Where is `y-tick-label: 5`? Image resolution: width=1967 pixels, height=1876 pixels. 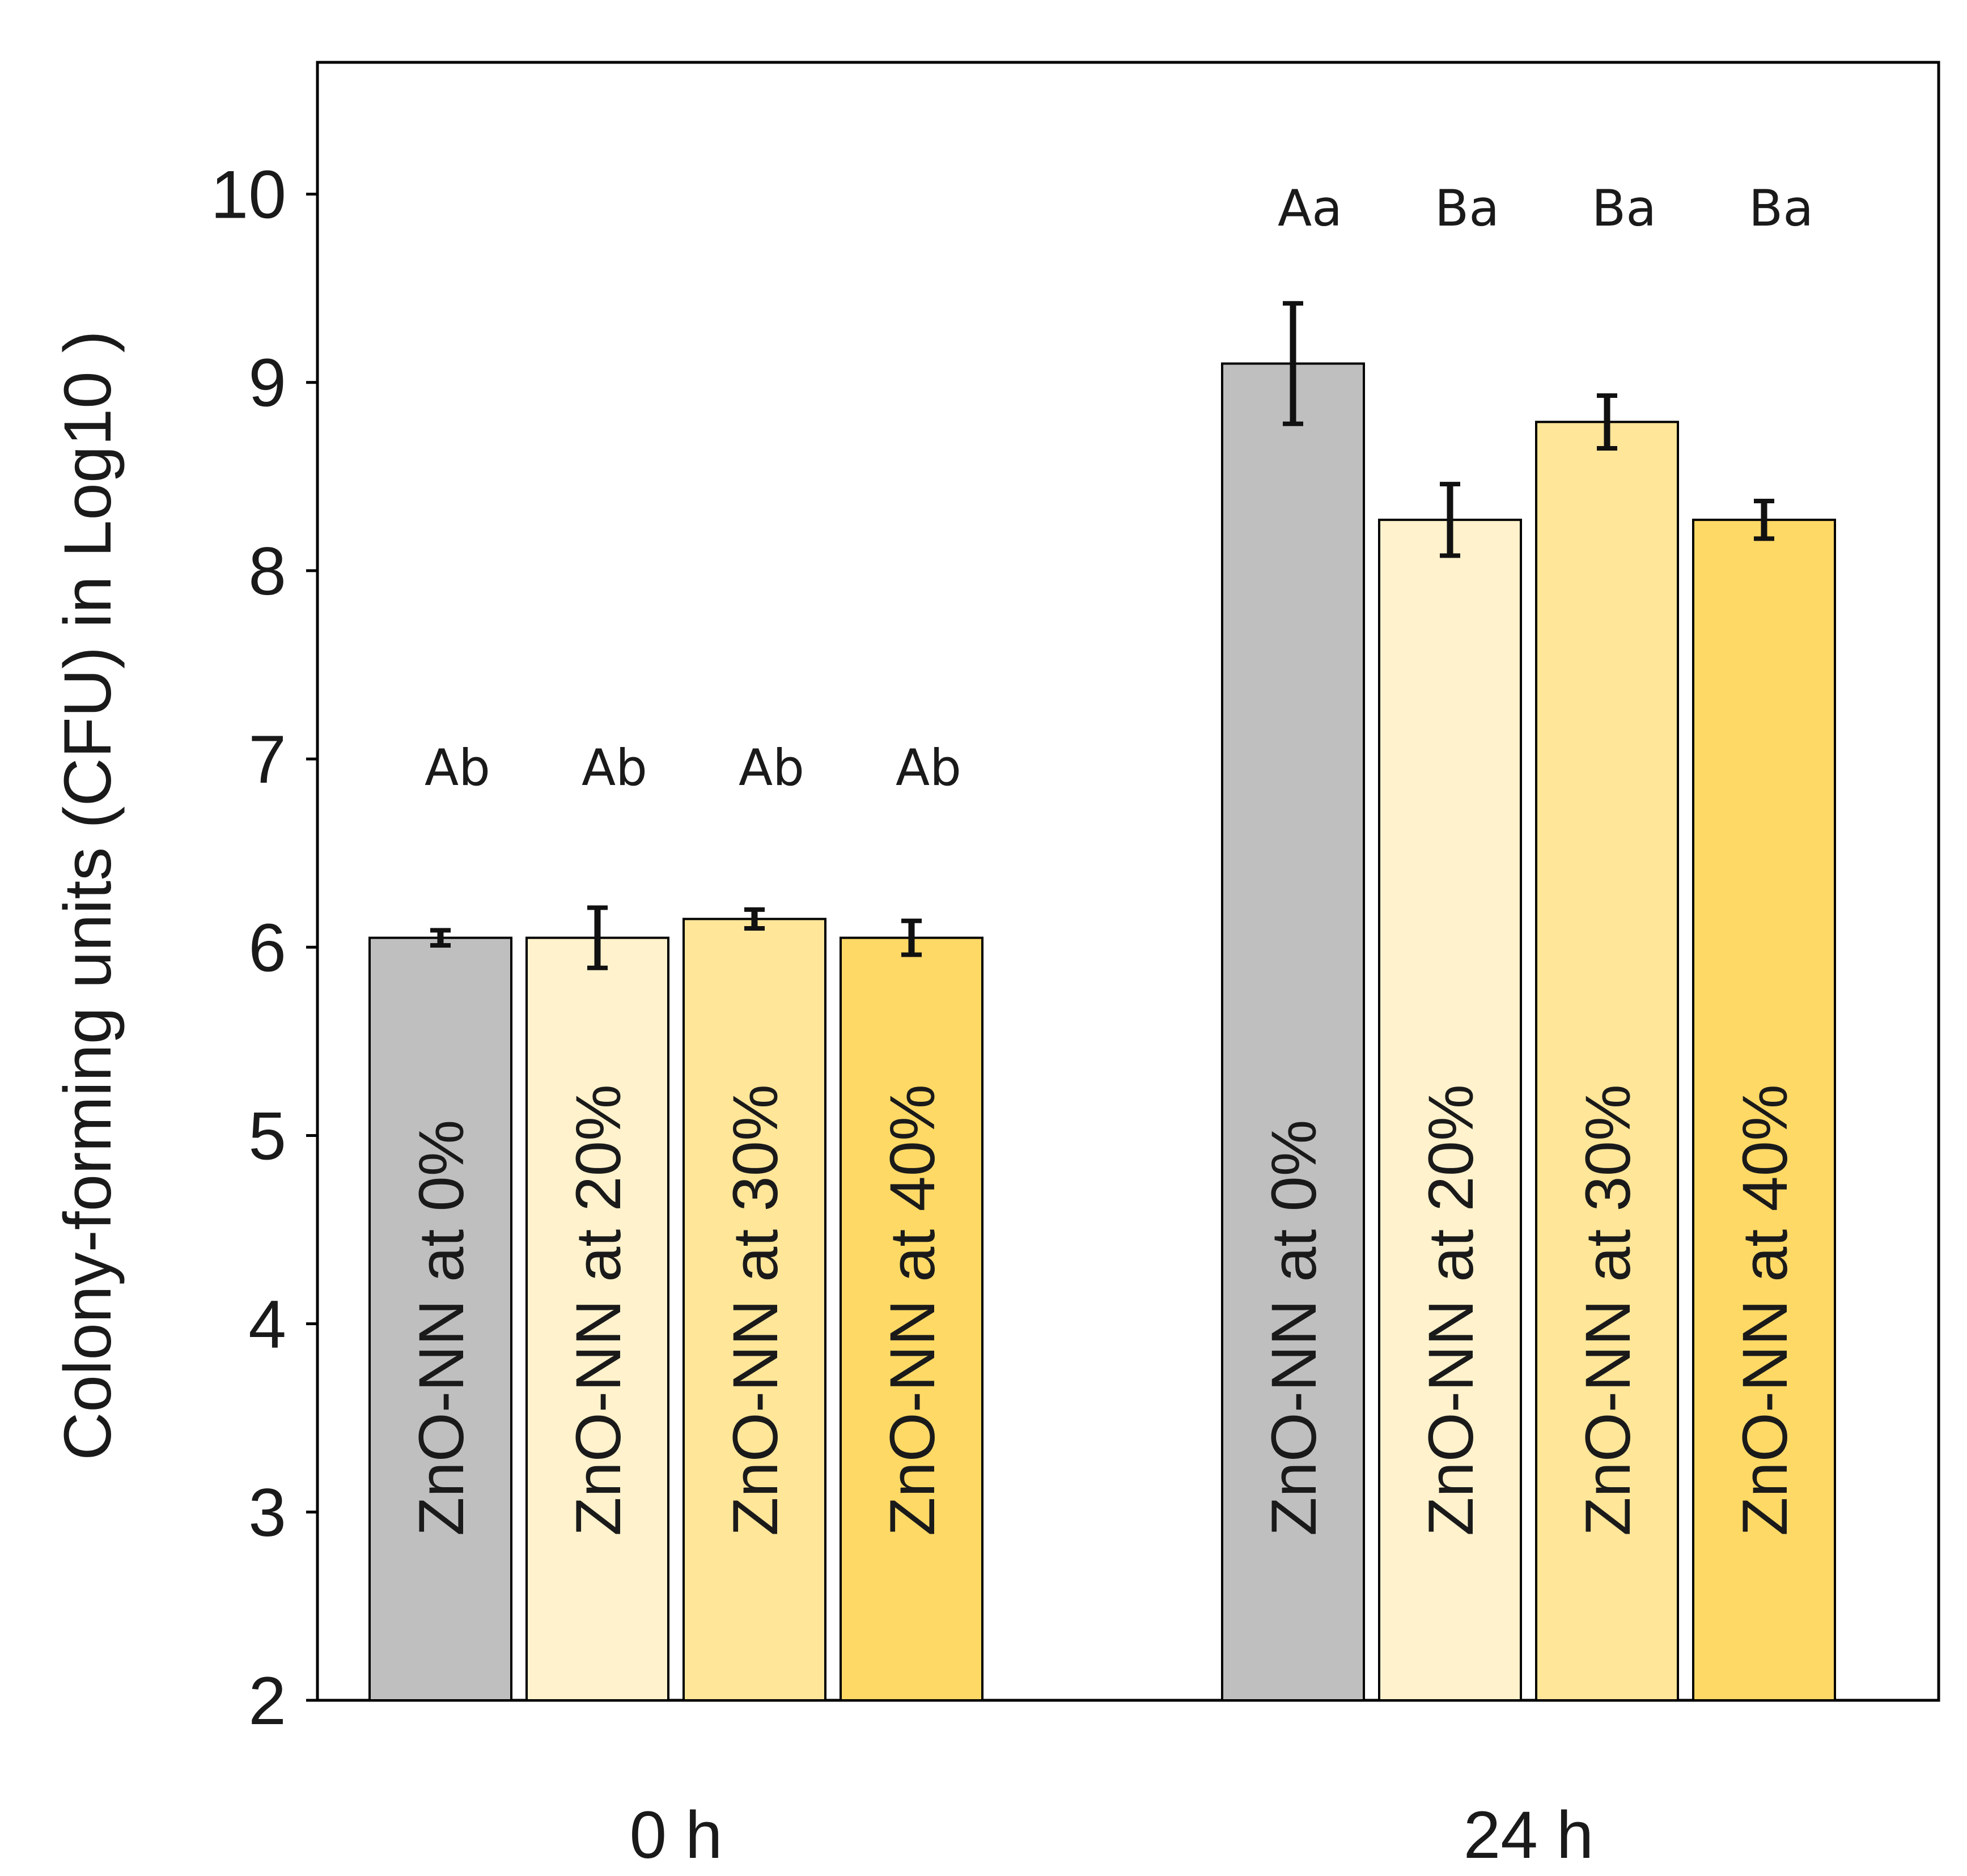
y-tick-label: 5 is located at coordinates (267, 1136).